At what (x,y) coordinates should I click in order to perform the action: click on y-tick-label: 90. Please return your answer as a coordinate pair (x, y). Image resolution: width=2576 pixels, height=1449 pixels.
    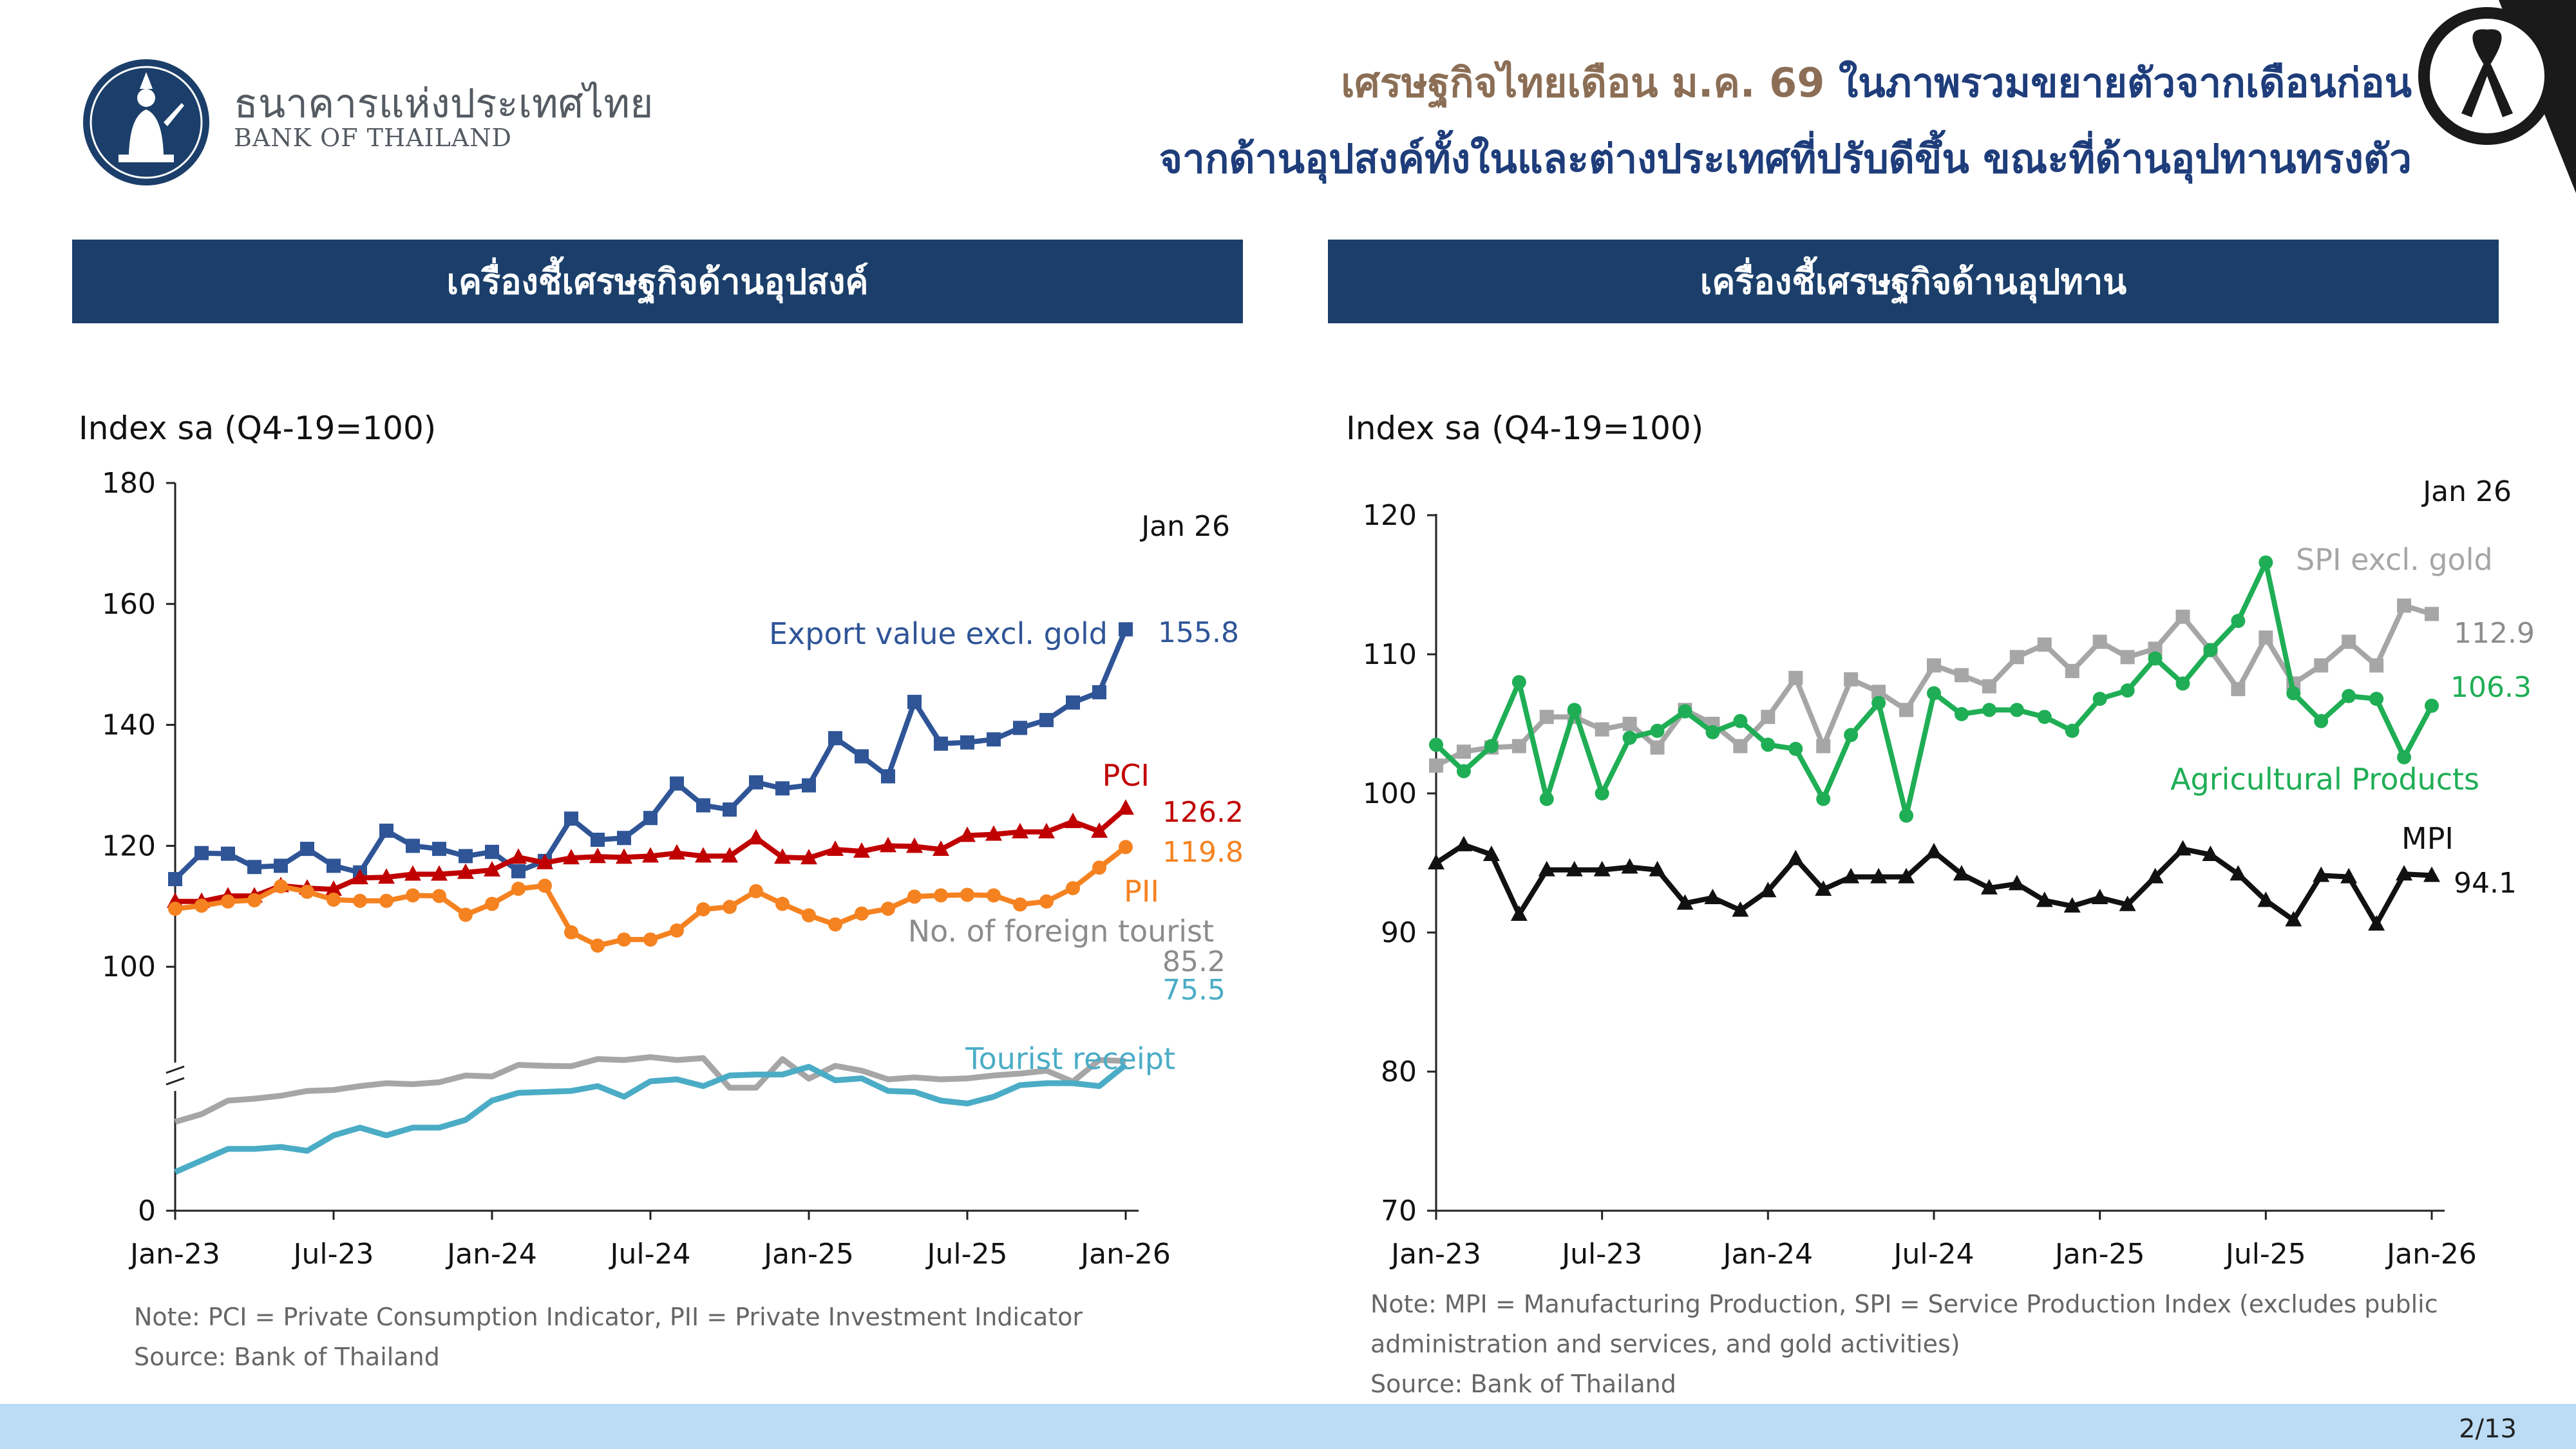
    Looking at the image, I should click on (1399, 933).